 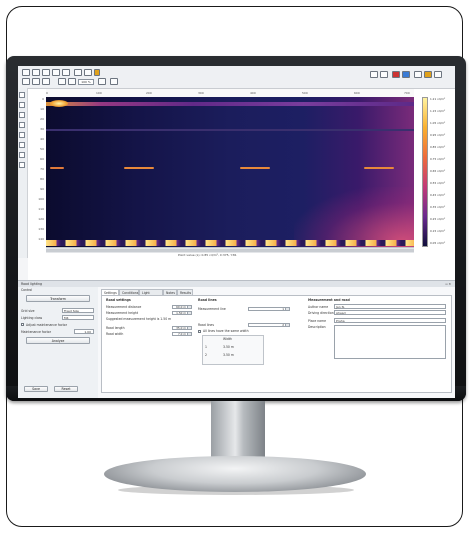 What do you see at coordinates (36, 332) in the screenshot?
I see `maintenance-factor-label: Maintenance factor` at bounding box center [36, 332].